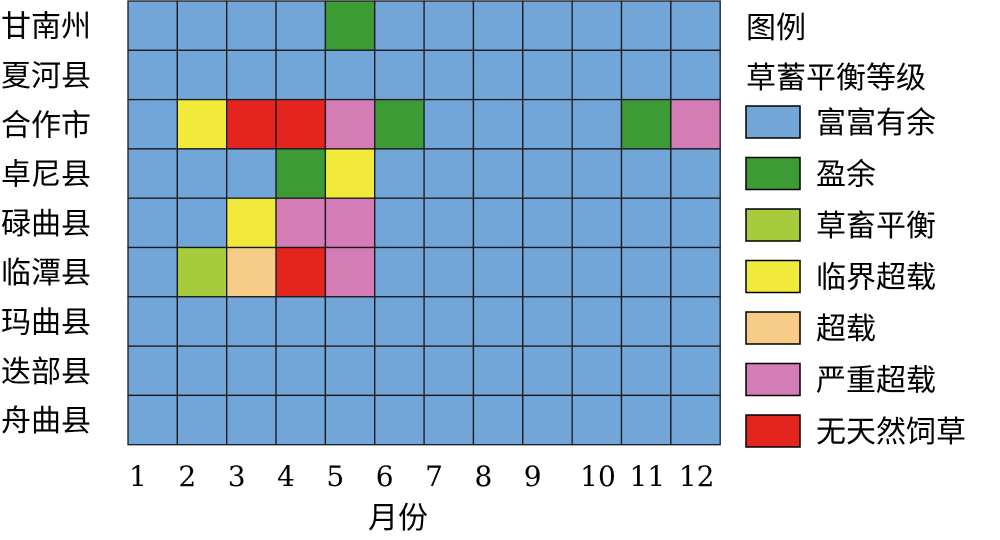 The width and height of the screenshot is (1000, 540). What do you see at coordinates (385, 476) in the screenshot?
I see `column-tick-label: 6` at bounding box center [385, 476].